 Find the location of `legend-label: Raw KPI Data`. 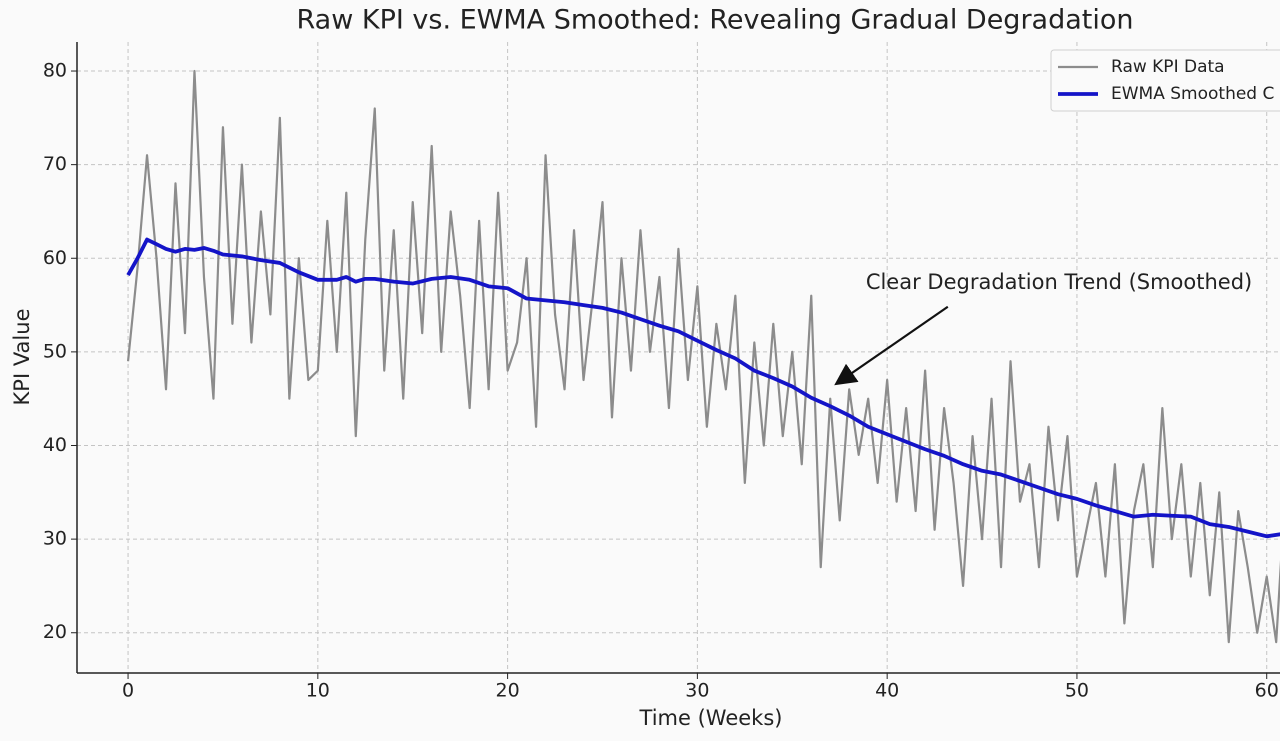

legend-label: Raw KPI Data is located at coordinates (1168, 67).